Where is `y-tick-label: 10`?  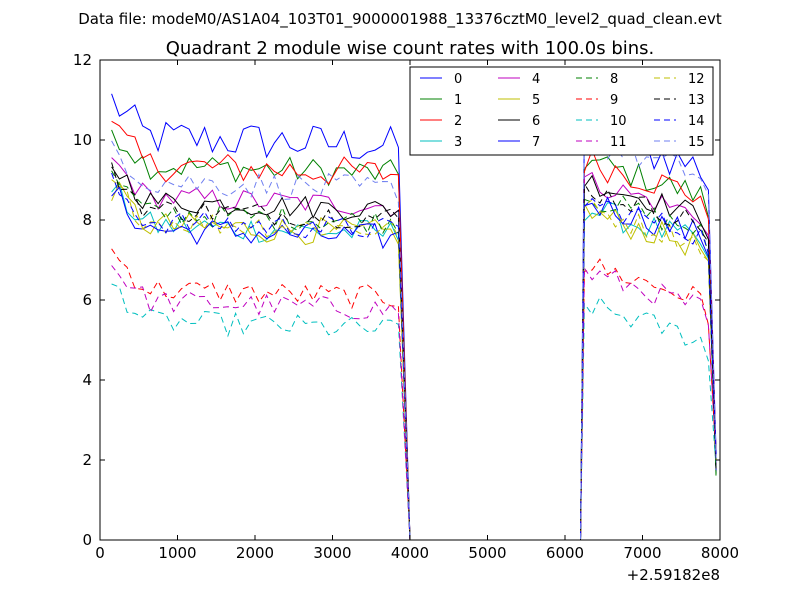 y-tick-label: 10 is located at coordinates (82, 140).